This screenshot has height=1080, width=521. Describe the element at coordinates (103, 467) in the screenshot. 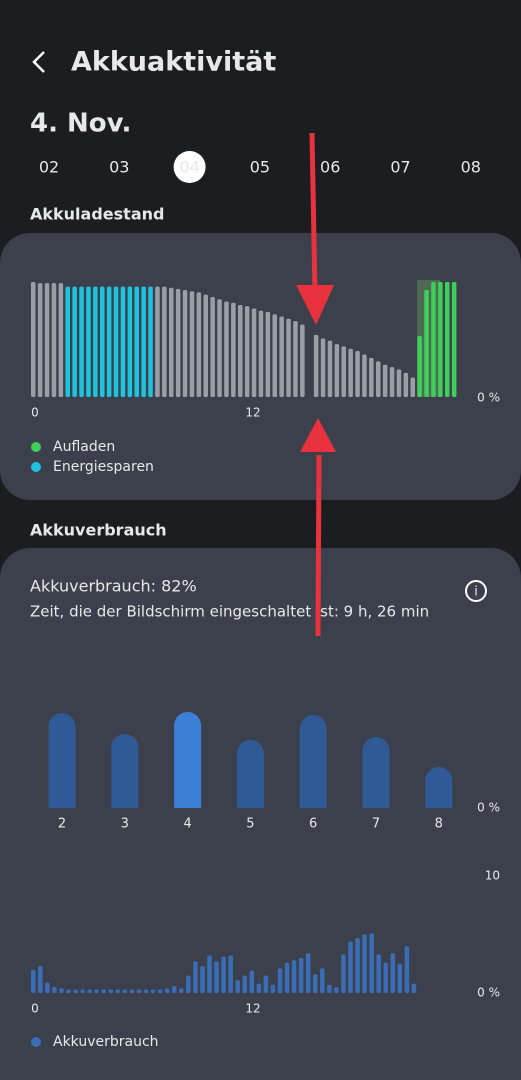

I see `legend-label: Energiesparen` at that location.